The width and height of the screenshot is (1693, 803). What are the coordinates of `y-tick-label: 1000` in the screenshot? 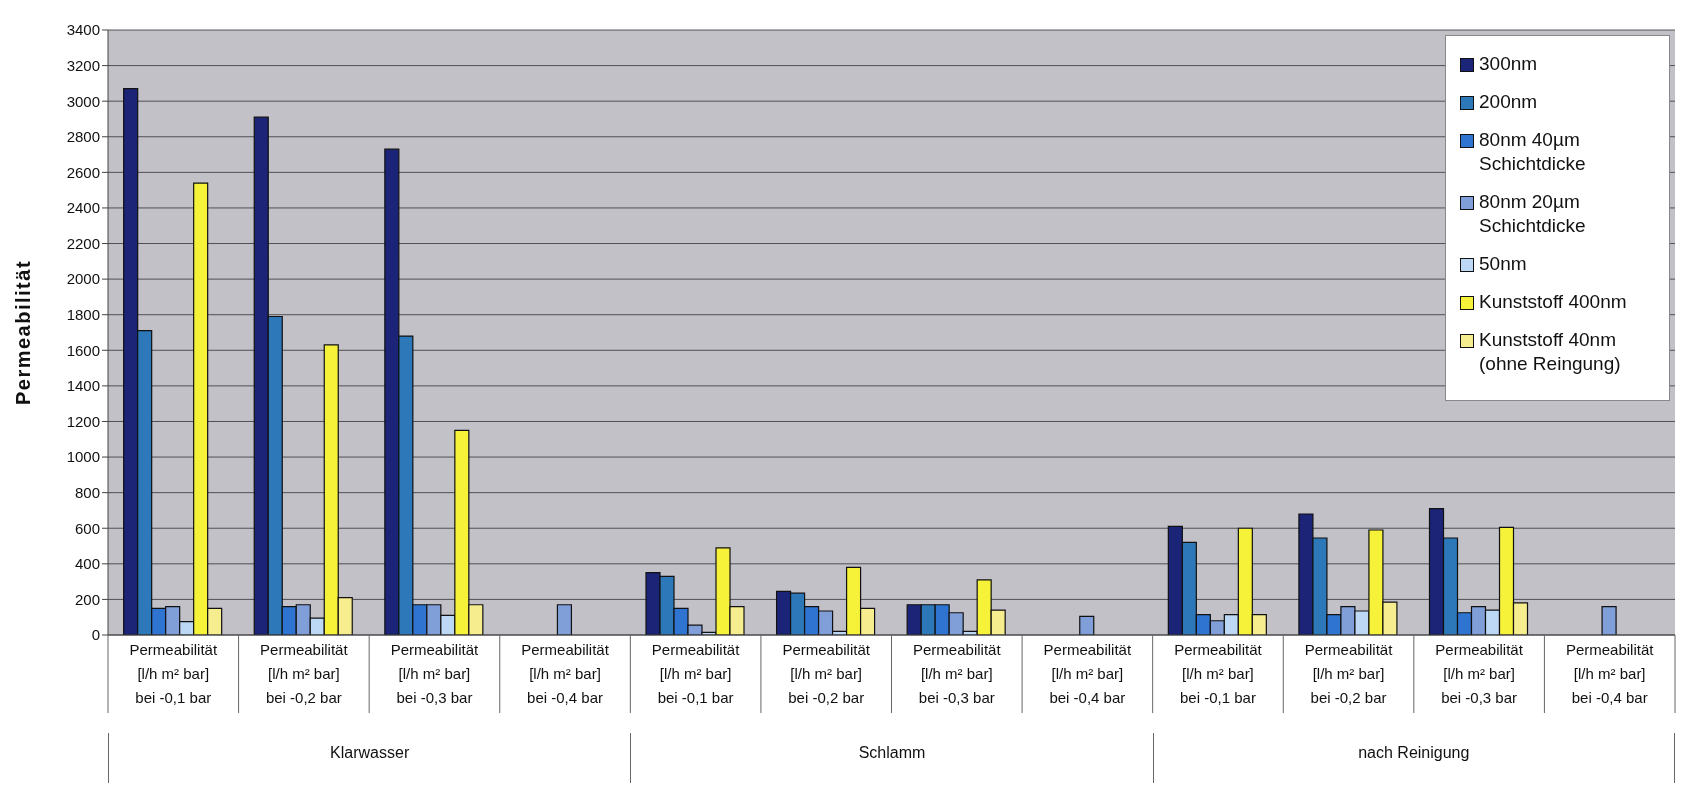 It's located at (83, 457).